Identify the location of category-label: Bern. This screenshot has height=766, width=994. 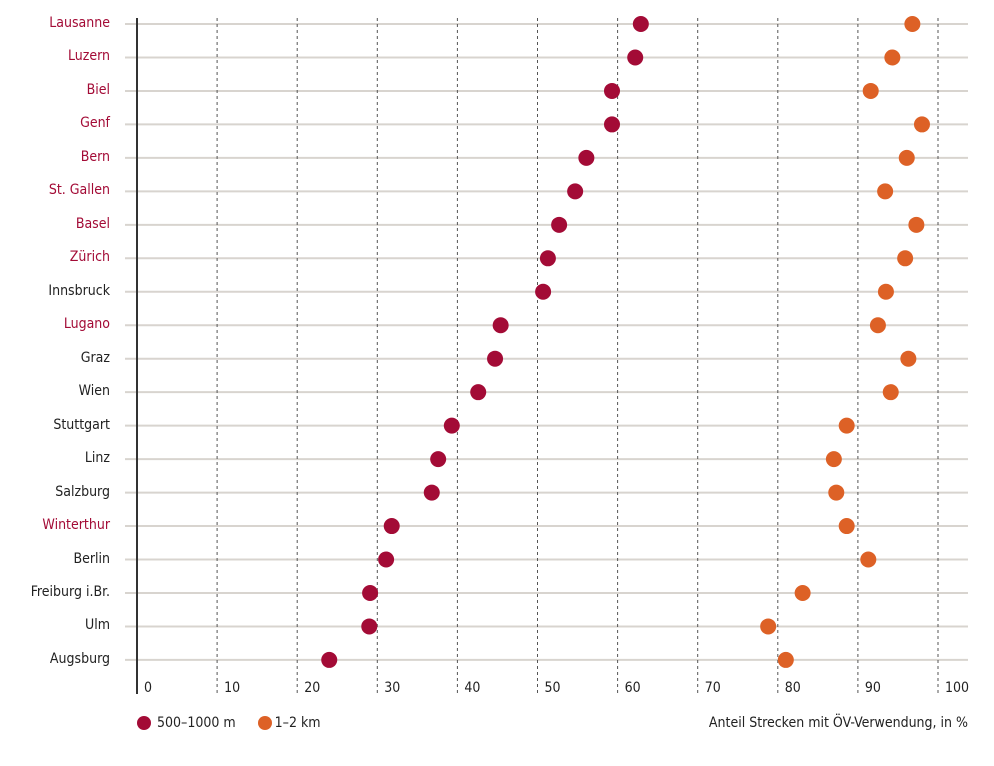
(95, 156).